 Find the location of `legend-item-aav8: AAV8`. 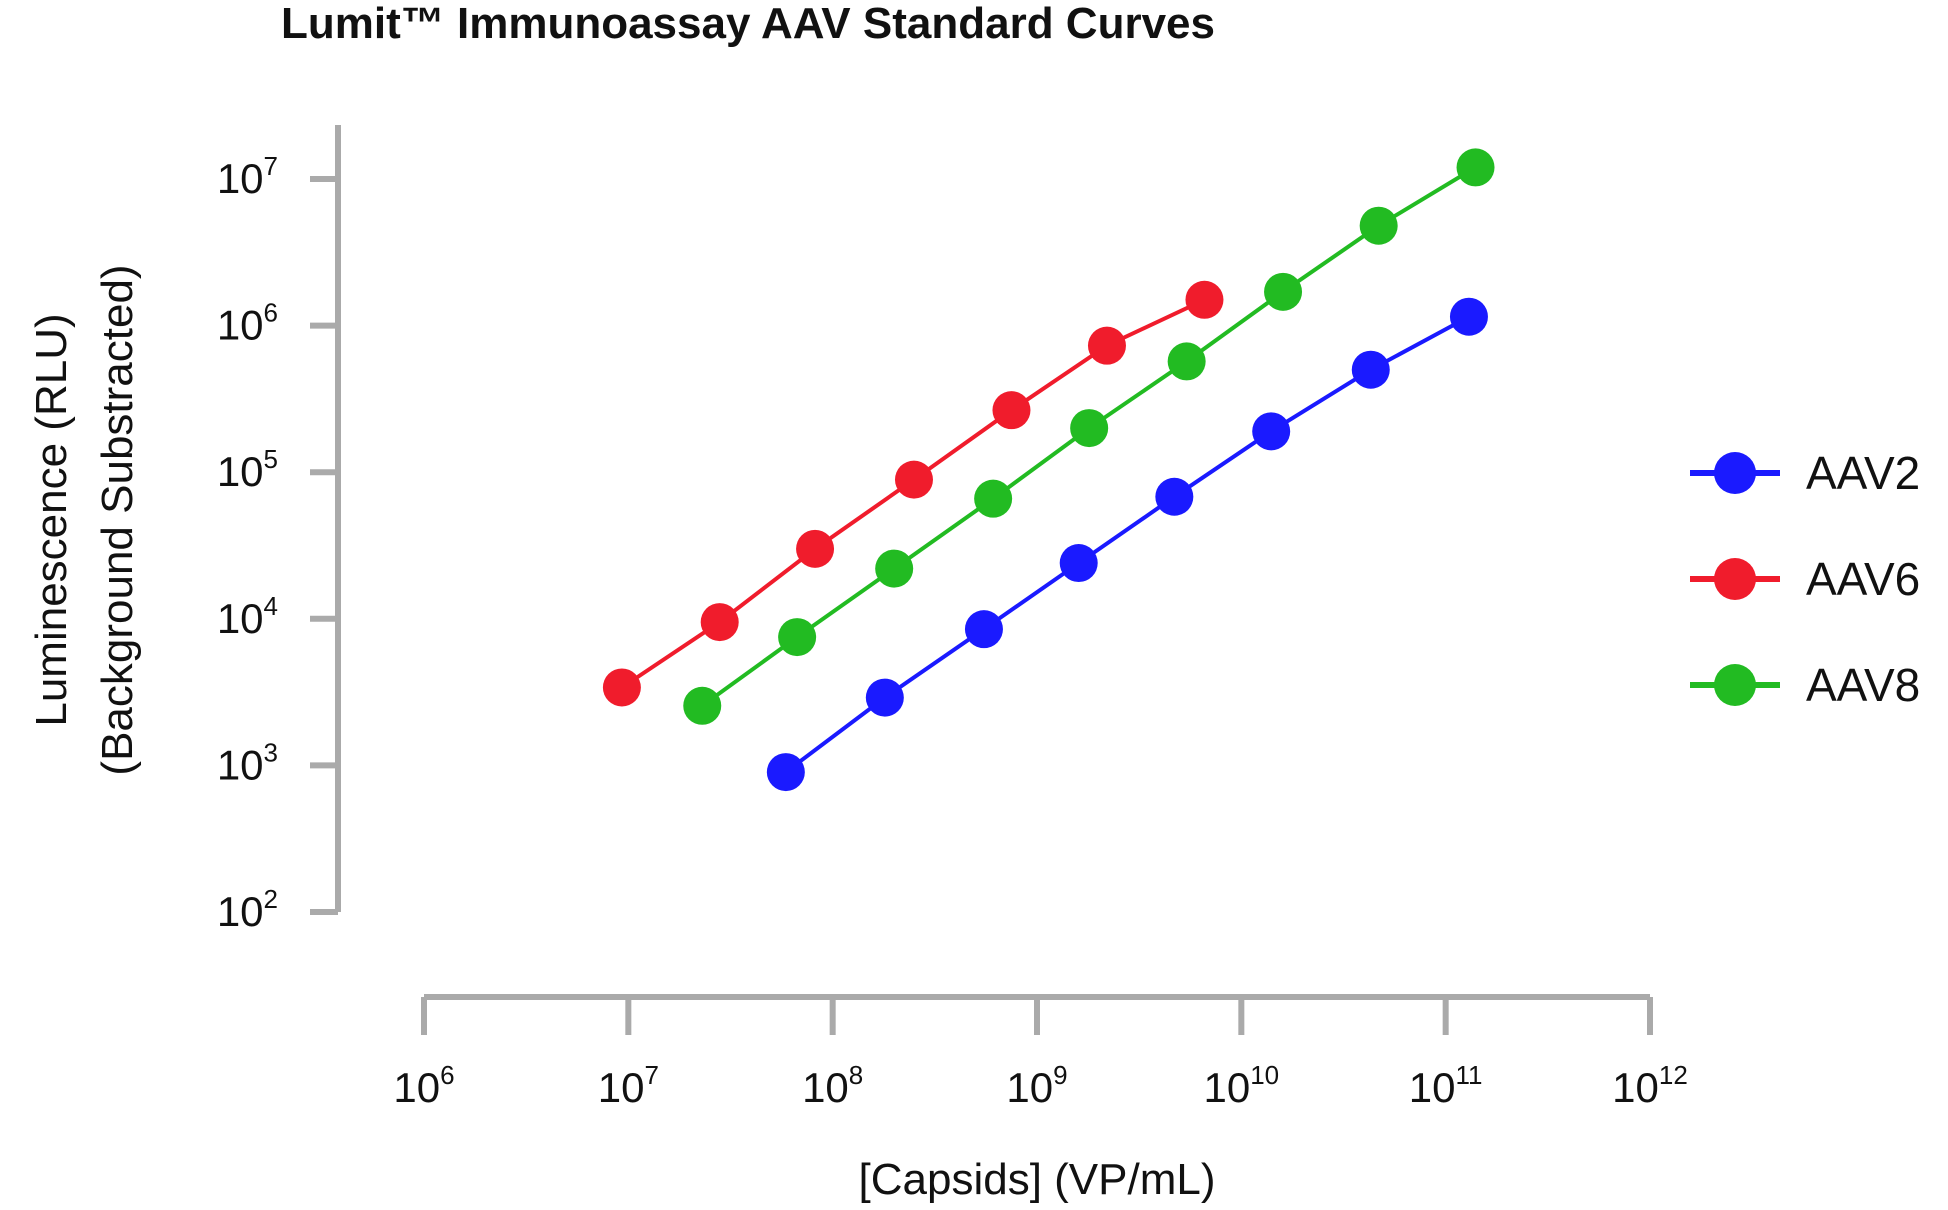

legend-item-aav8: AAV8 is located at coordinates (1805, 685).